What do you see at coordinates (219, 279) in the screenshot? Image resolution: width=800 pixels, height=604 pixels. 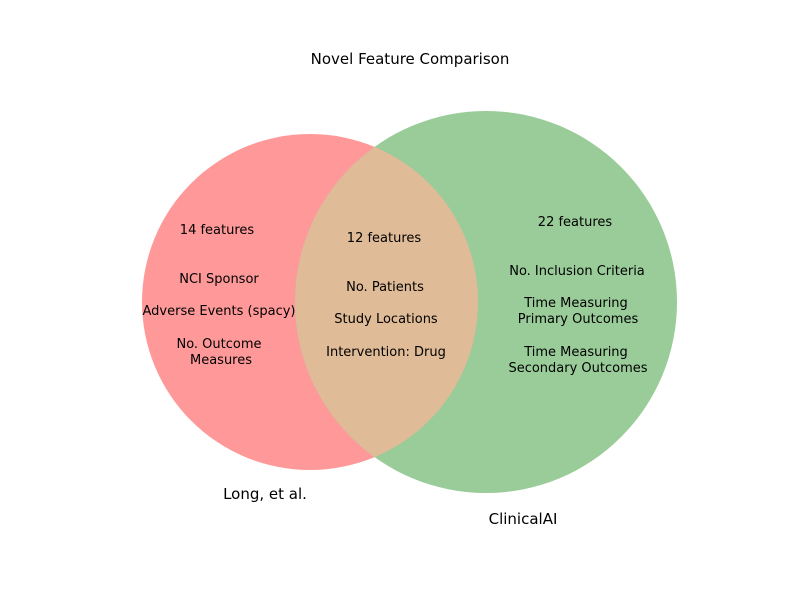 I see `left-item: NCI Sponsor` at bounding box center [219, 279].